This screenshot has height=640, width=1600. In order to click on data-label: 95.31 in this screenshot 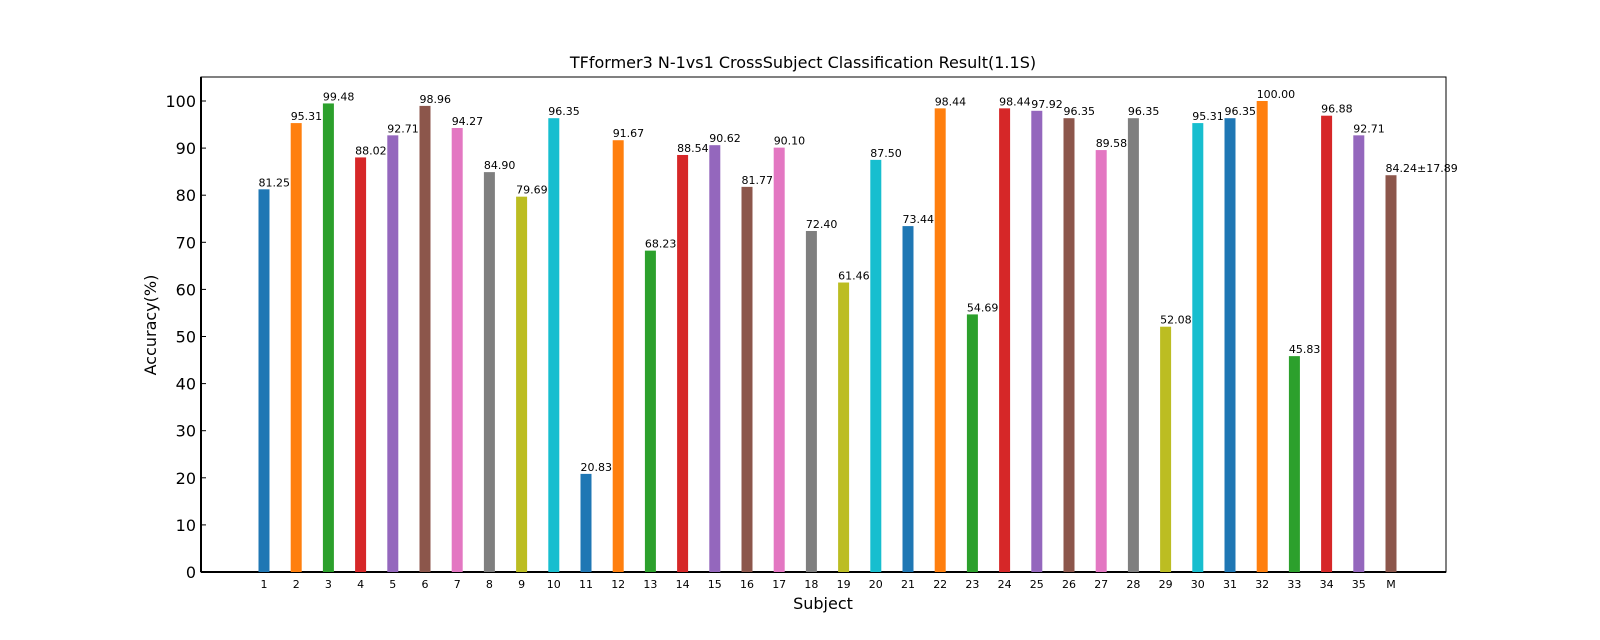, I will do `click(307, 116)`.